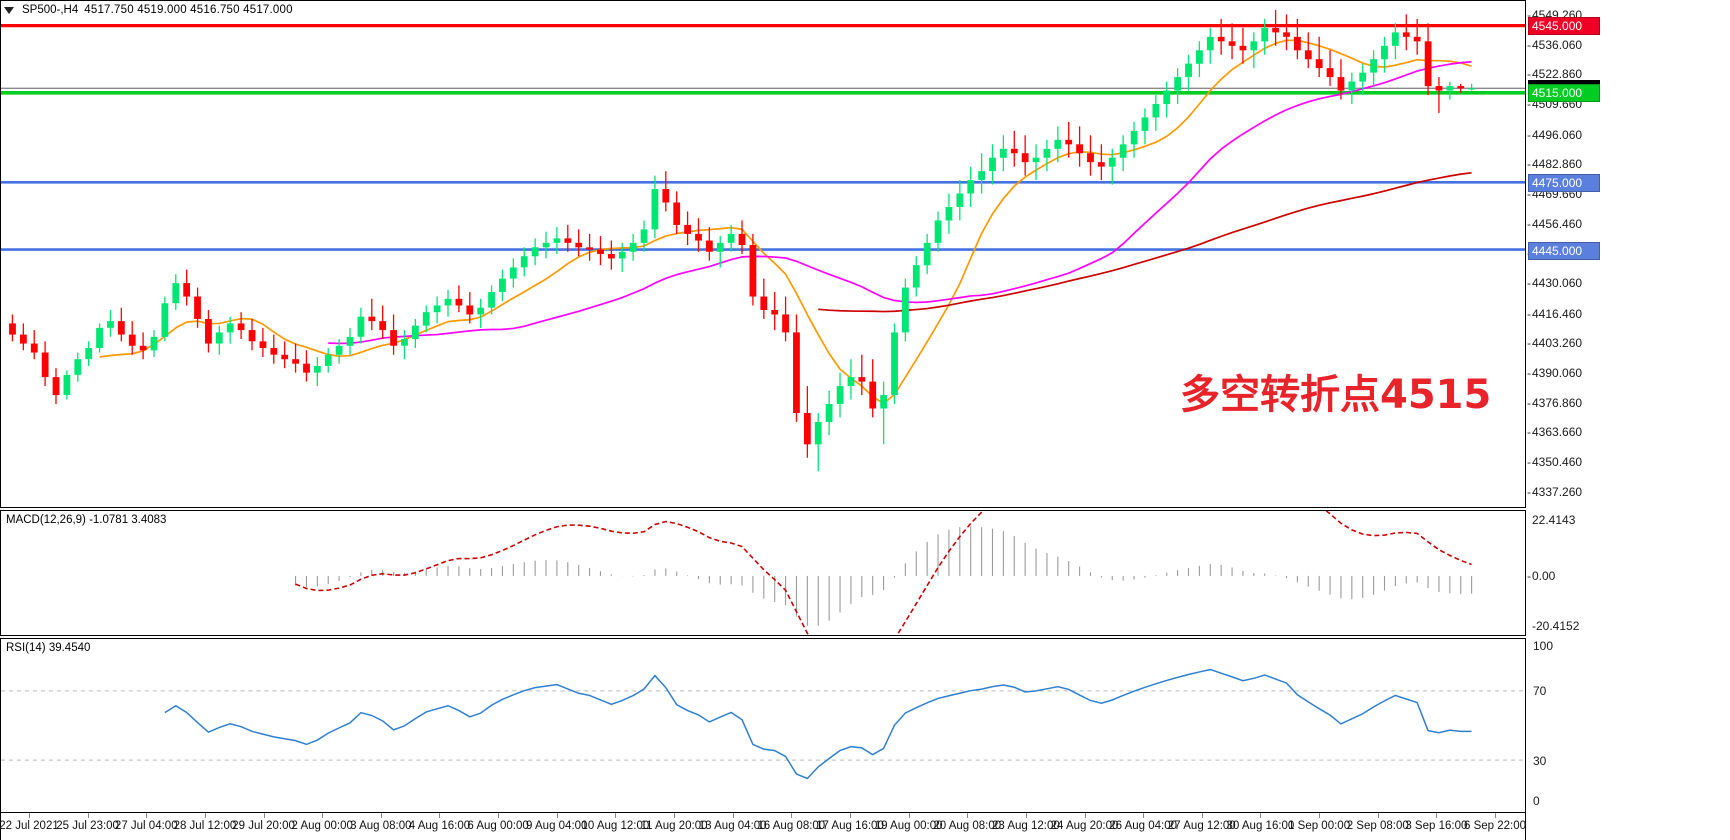 Image resolution: width=1730 pixels, height=840 pixels. What do you see at coordinates (1556, 626) in the screenshot?
I see `macd-tick: -20.4152` at bounding box center [1556, 626].